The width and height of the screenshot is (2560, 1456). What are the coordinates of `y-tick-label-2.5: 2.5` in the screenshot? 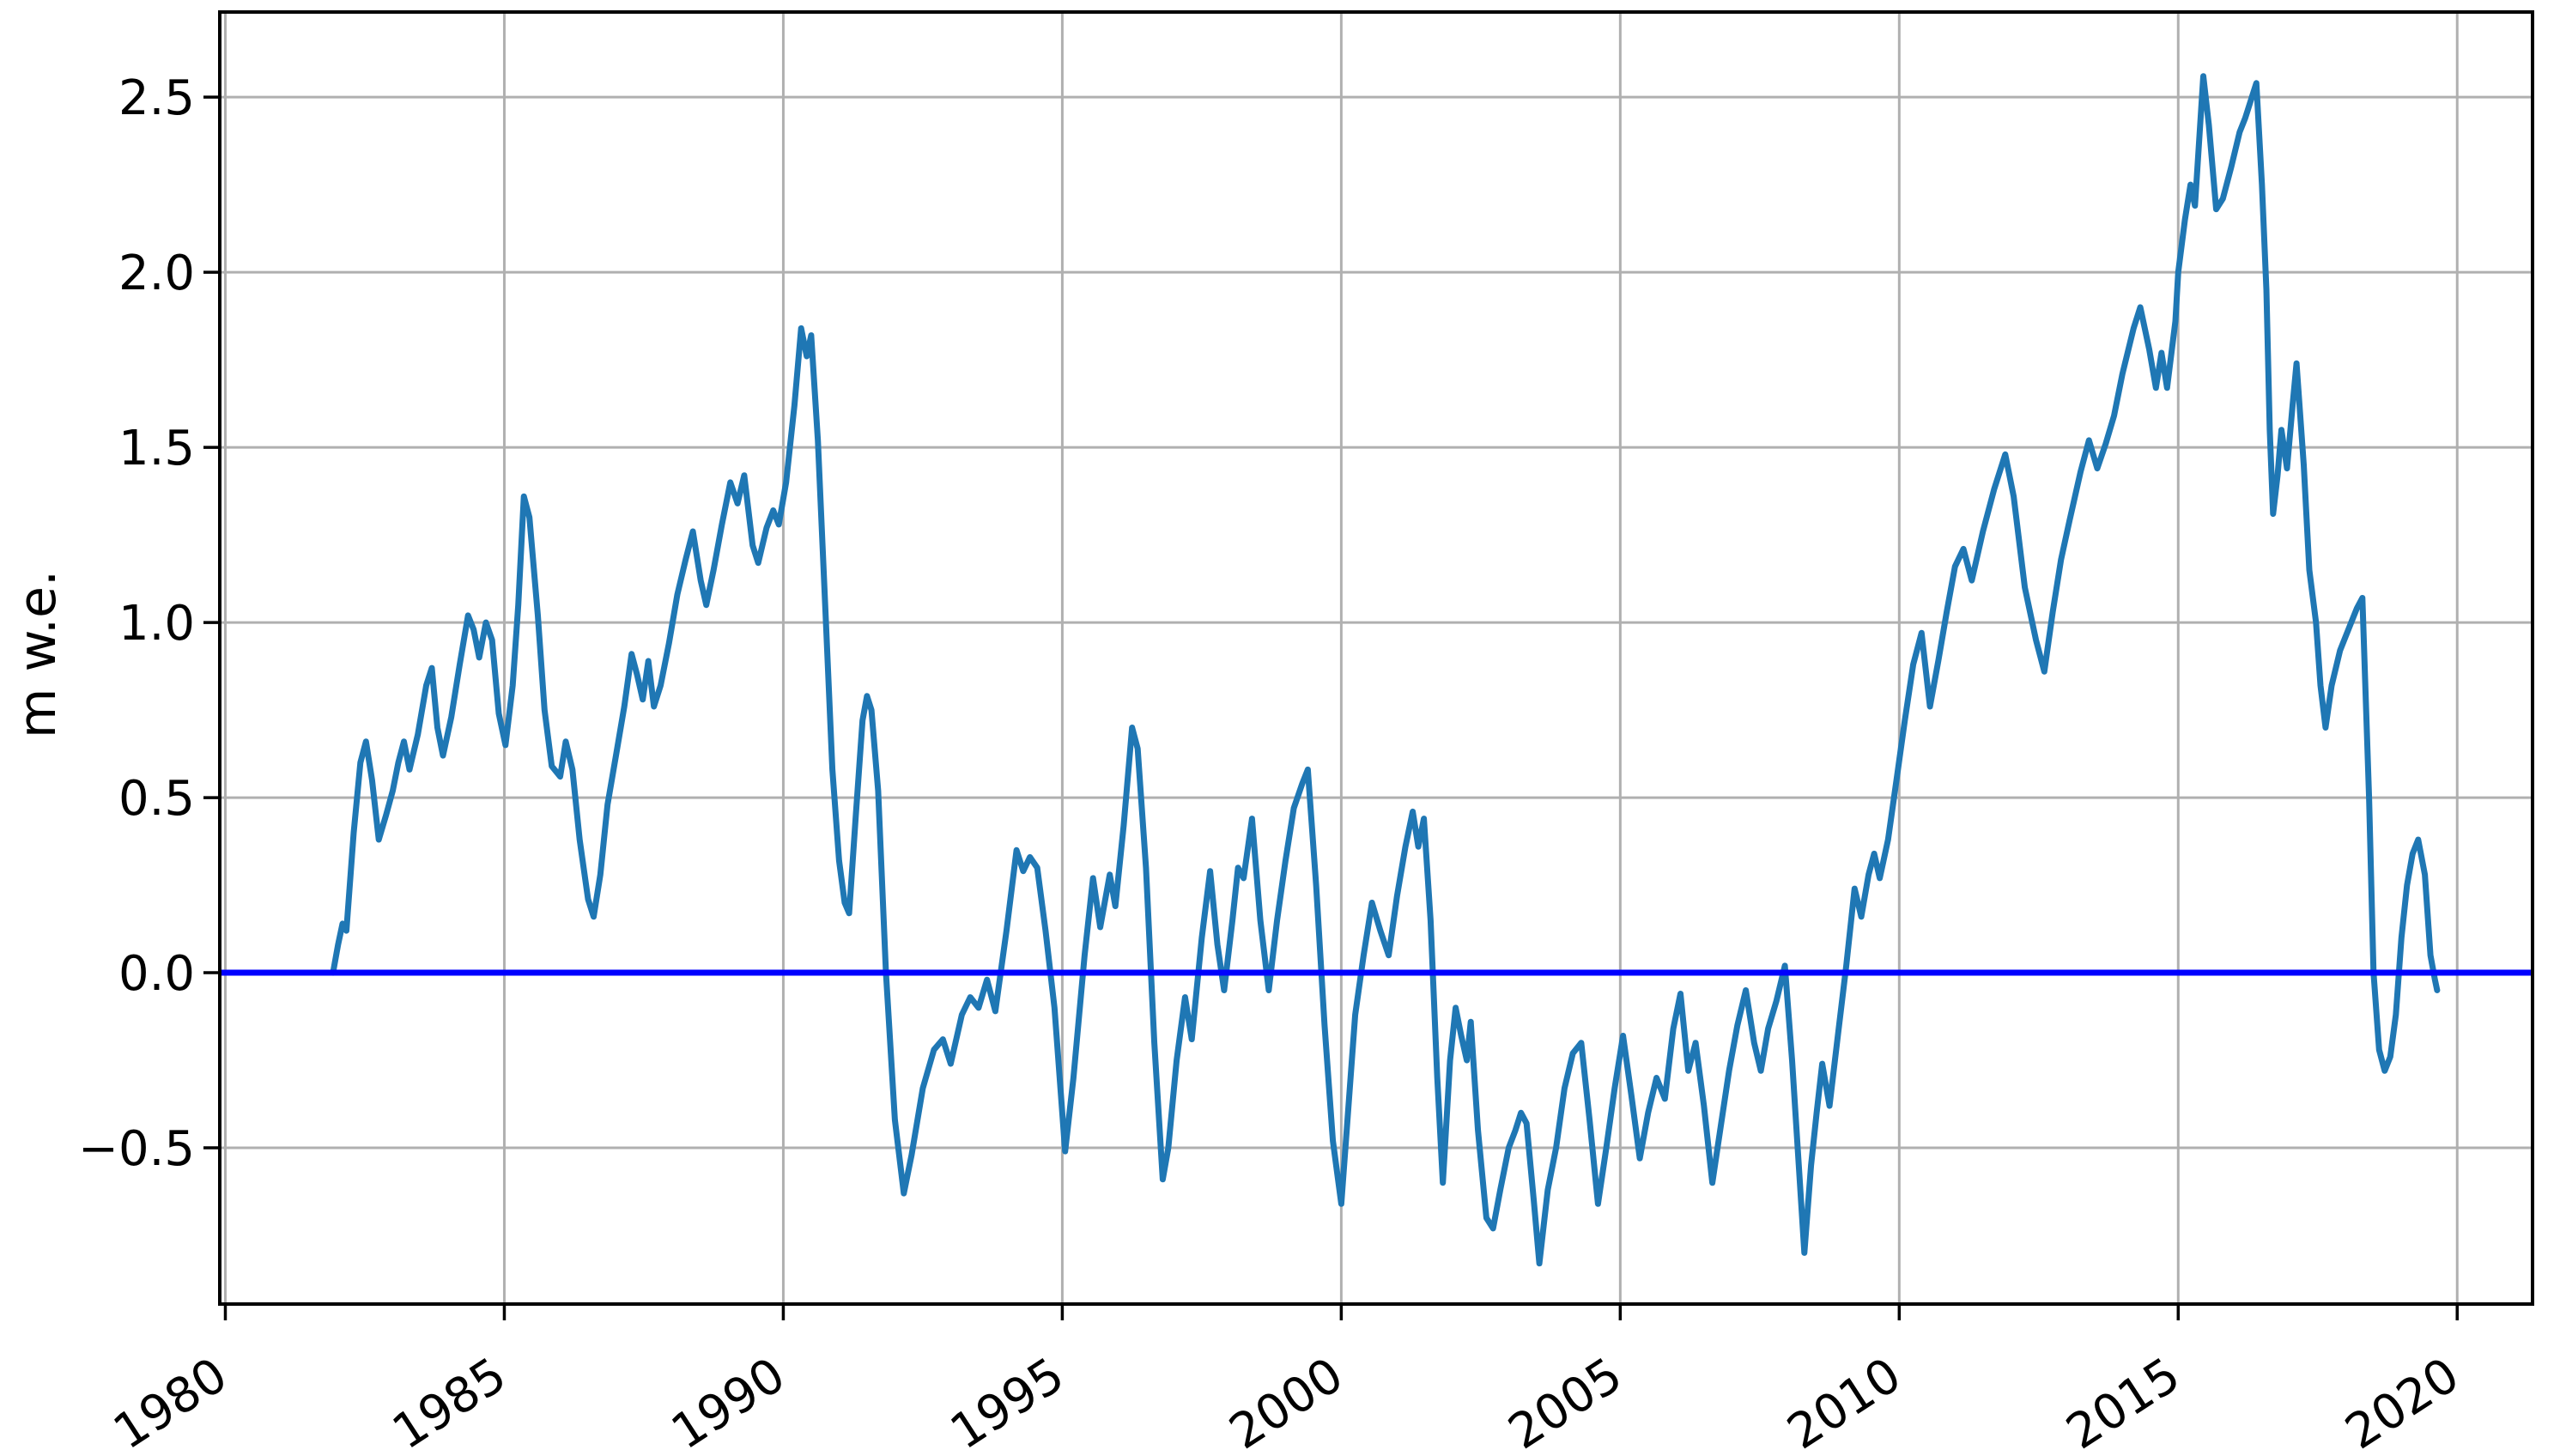 It's located at (156, 98).